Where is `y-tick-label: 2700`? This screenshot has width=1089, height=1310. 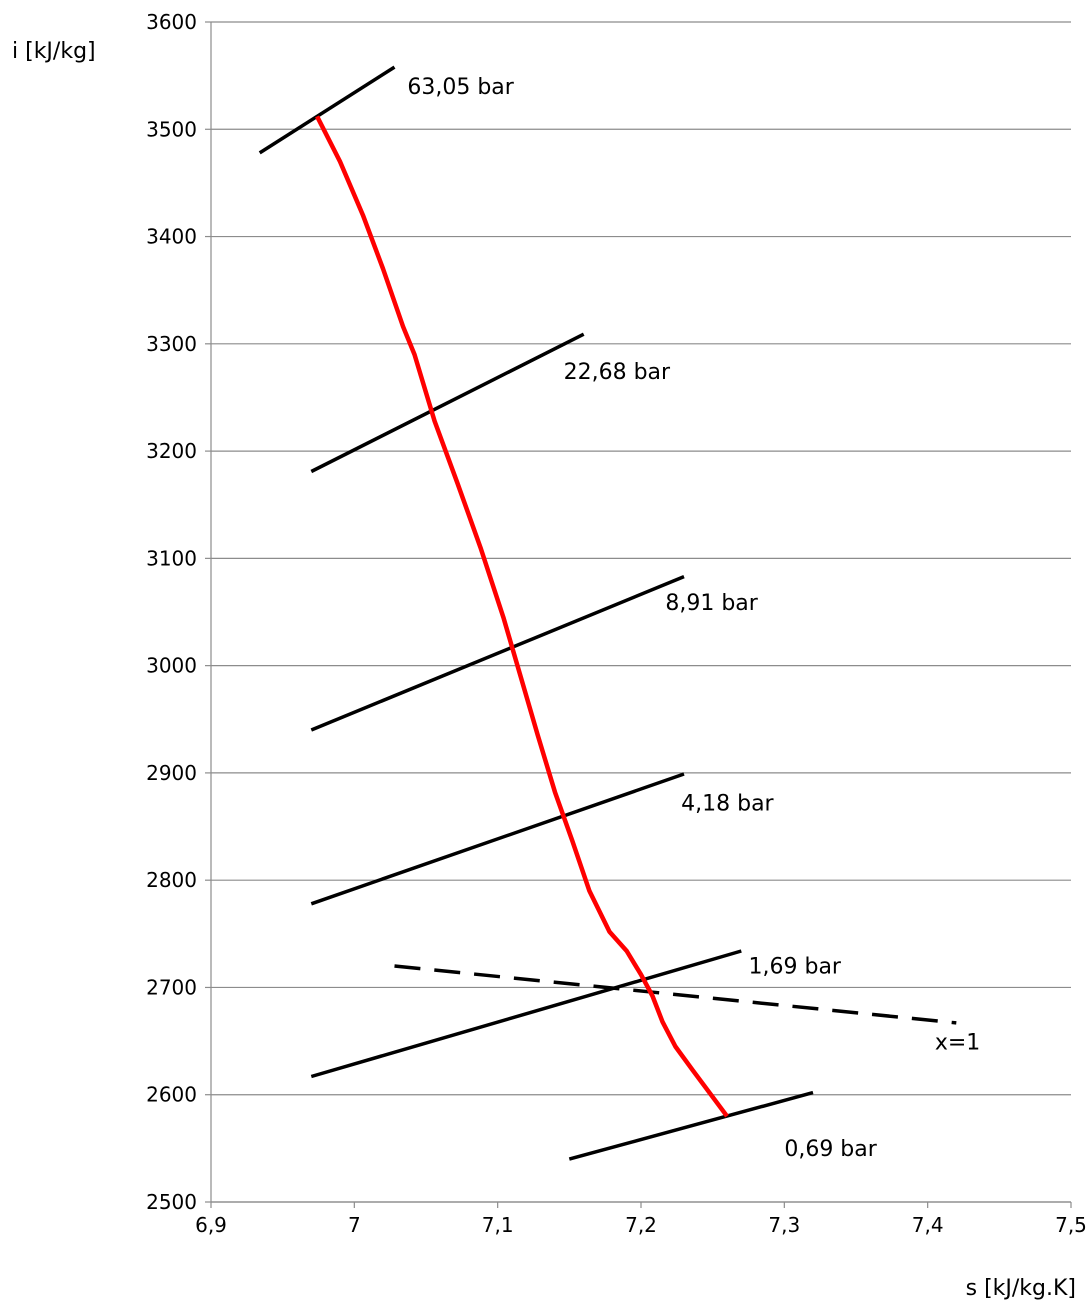 y-tick-label: 2700 is located at coordinates (171, 987).